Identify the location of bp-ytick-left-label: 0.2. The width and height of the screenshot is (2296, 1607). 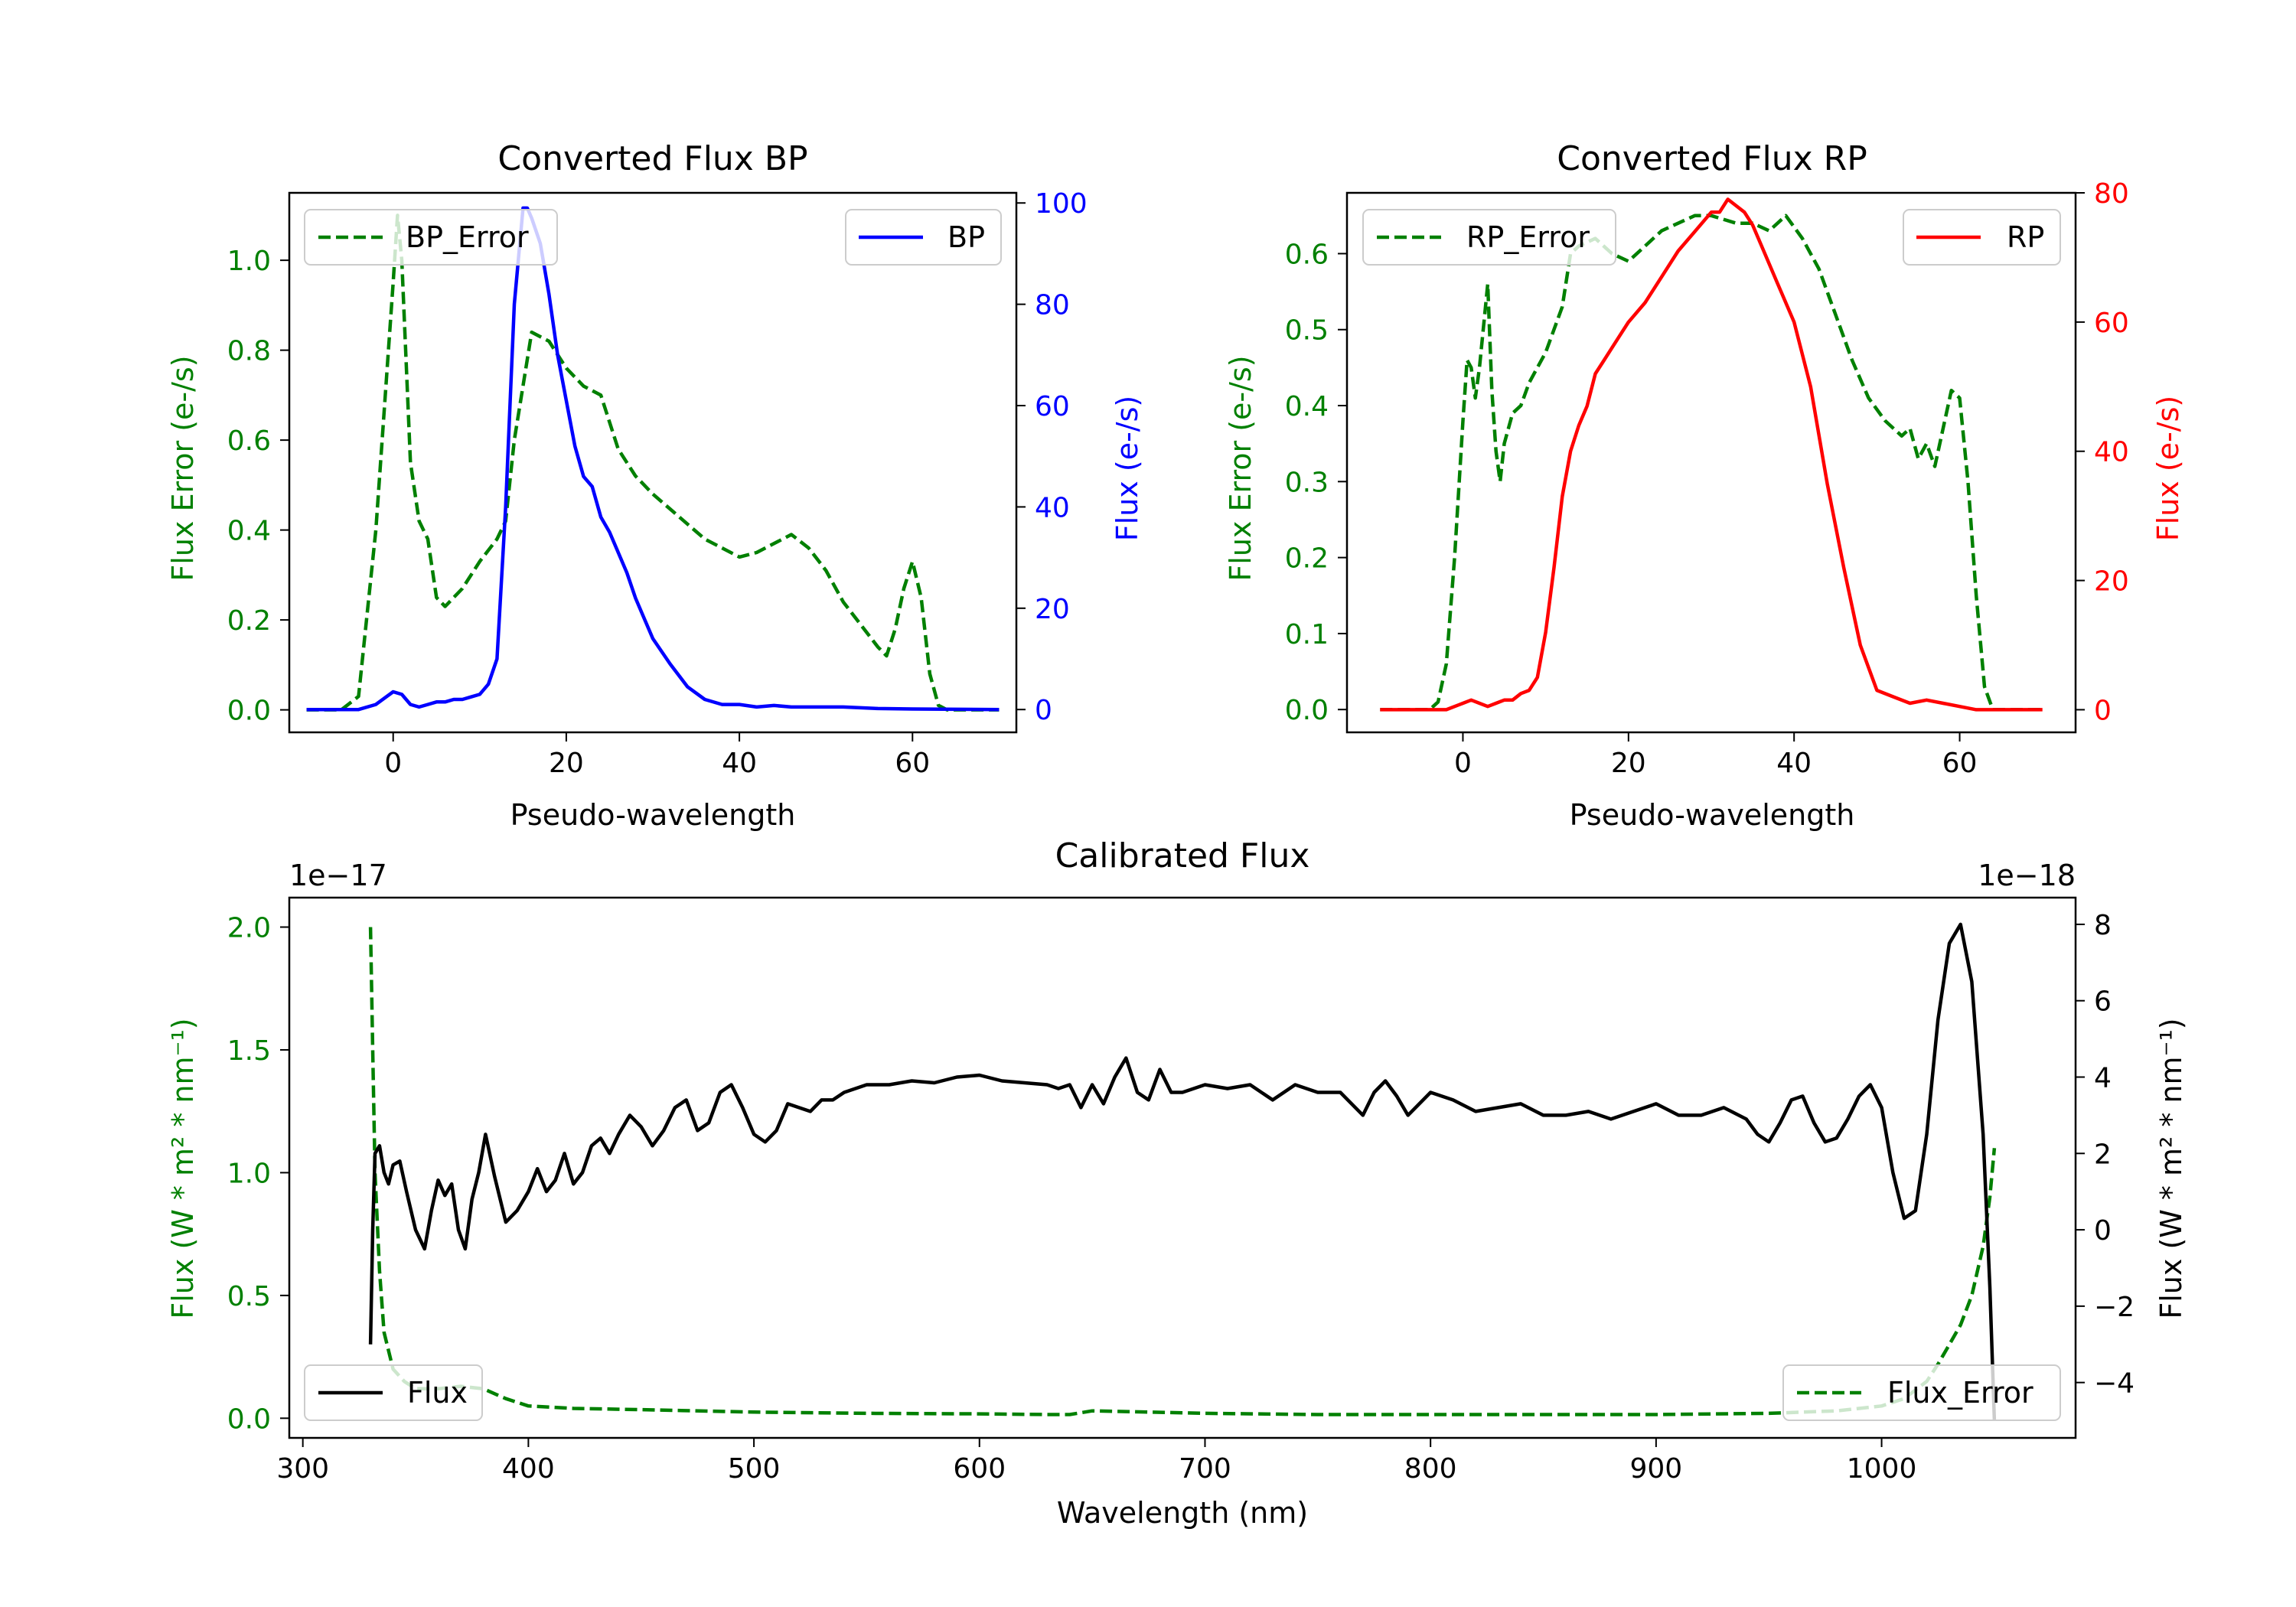
(249, 621).